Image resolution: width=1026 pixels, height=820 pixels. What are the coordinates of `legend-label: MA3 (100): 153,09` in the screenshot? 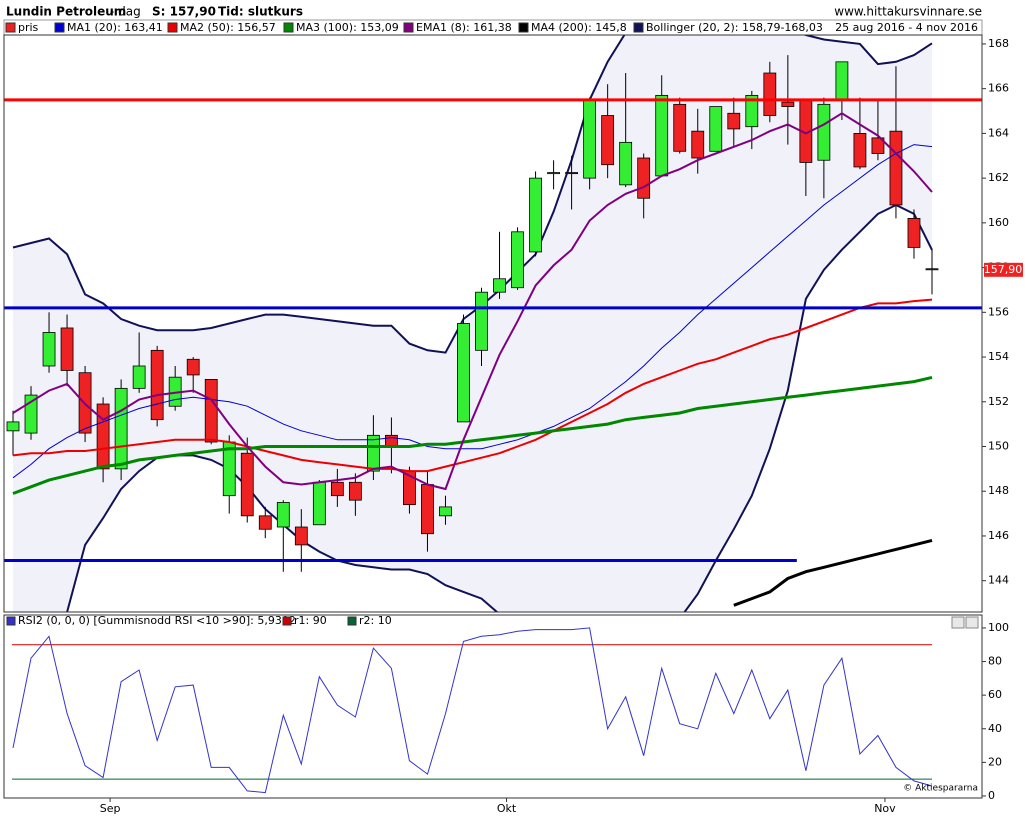 It's located at (347, 27).